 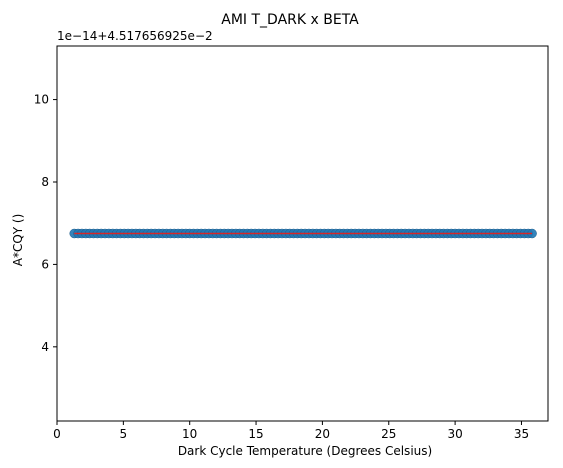 What do you see at coordinates (124, 434) in the screenshot?
I see `x-tick-label: 5` at bounding box center [124, 434].